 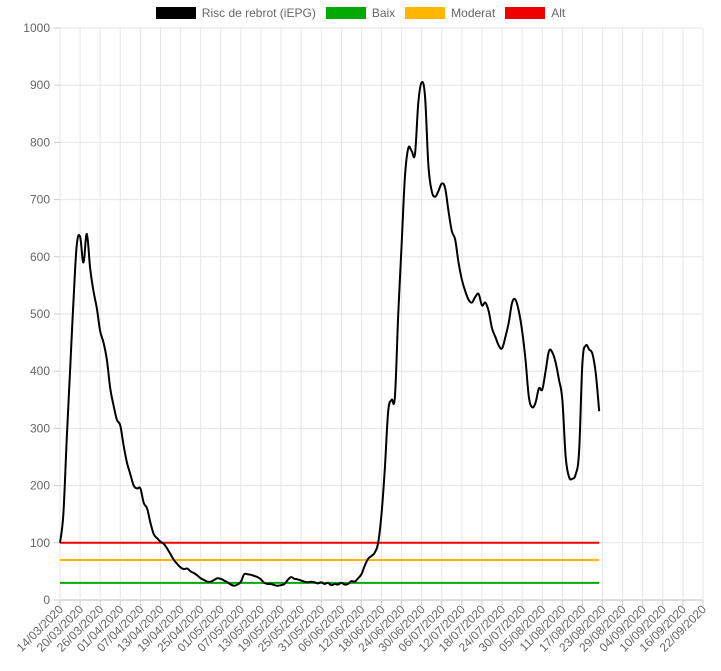 I want to click on y-axis: 0 100 200 300 400 500 600 700 800 900 1000, so click(x=41, y=314).